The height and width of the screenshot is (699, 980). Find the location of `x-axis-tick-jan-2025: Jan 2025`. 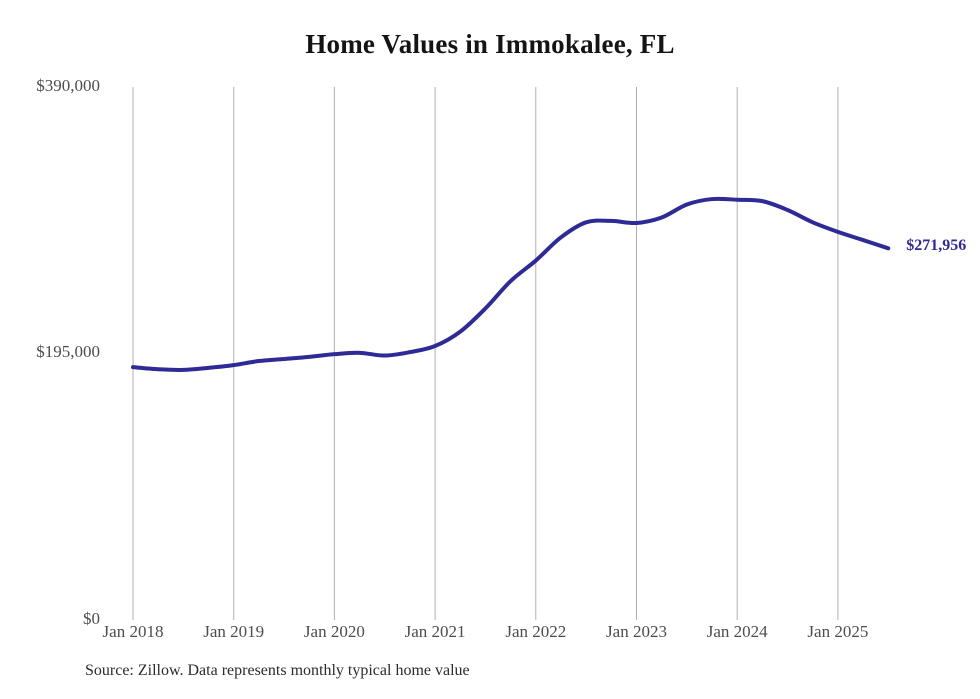

x-axis-tick-jan-2025: Jan 2025 is located at coordinates (838, 631).